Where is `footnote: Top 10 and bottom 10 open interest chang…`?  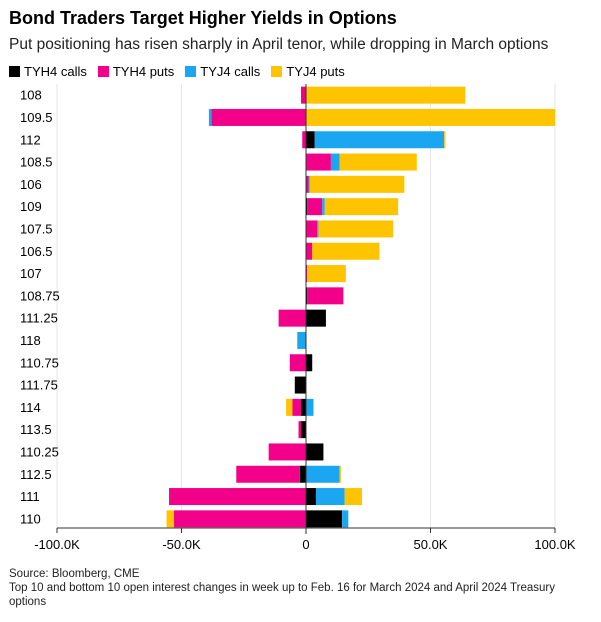 footnote: Top 10 and bottom 10 open interest chang… is located at coordinates (282, 595).